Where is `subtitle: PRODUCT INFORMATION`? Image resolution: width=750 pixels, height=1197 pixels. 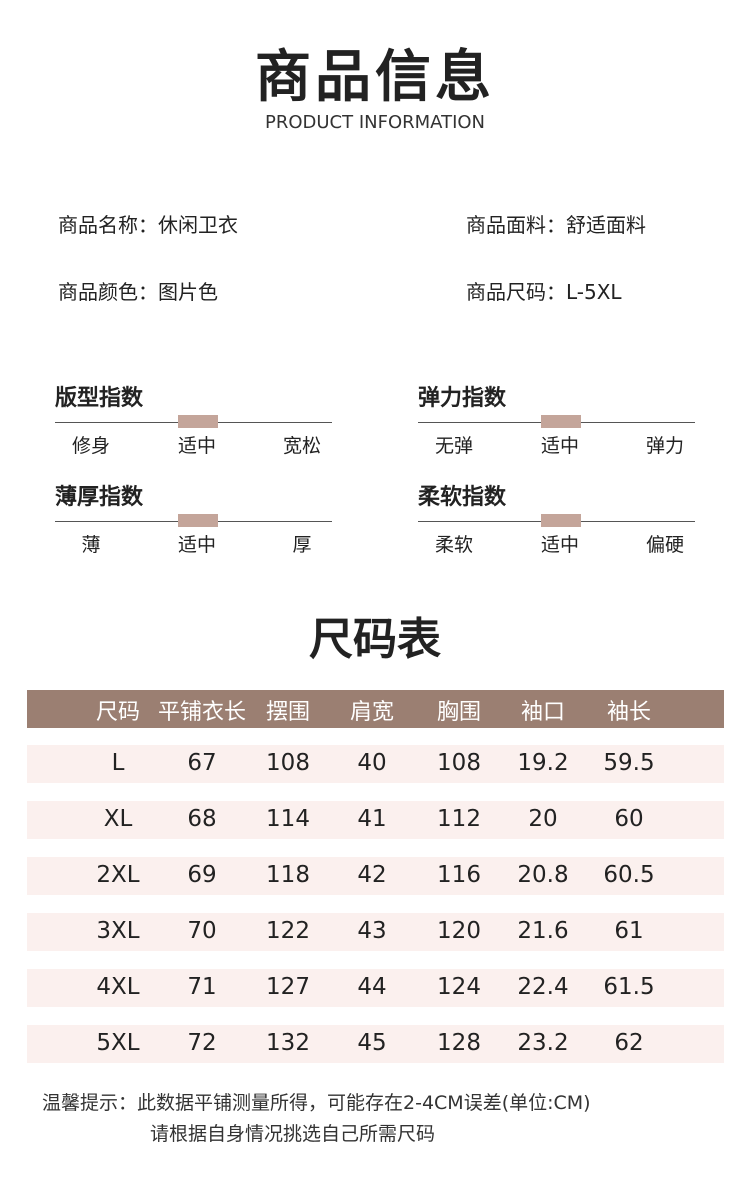
subtitle: PRODUCT INFORMATION is located at coordinates (375, 122).